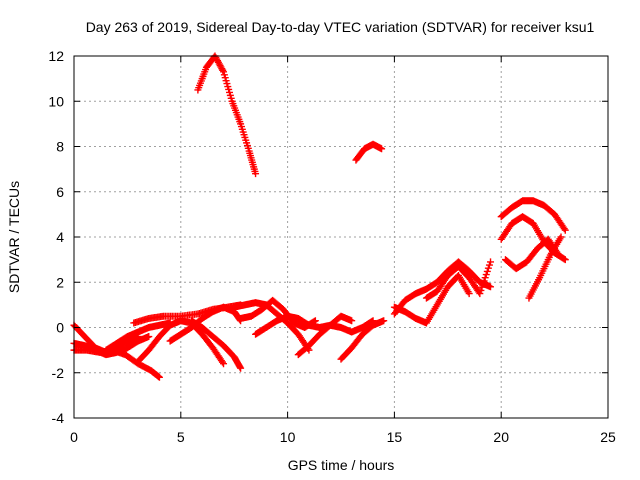  Describe the element at coordinates (395, 437) in the screenshot. I see `x-tick-label: 15` at that location.